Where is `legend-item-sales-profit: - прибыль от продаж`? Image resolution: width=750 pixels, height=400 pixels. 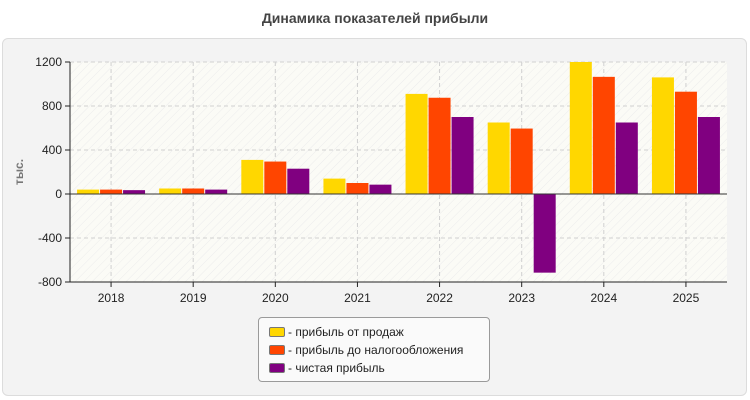 legend-item-sales-profit: - прибыль от продаж is located at coordinates (379, 332).